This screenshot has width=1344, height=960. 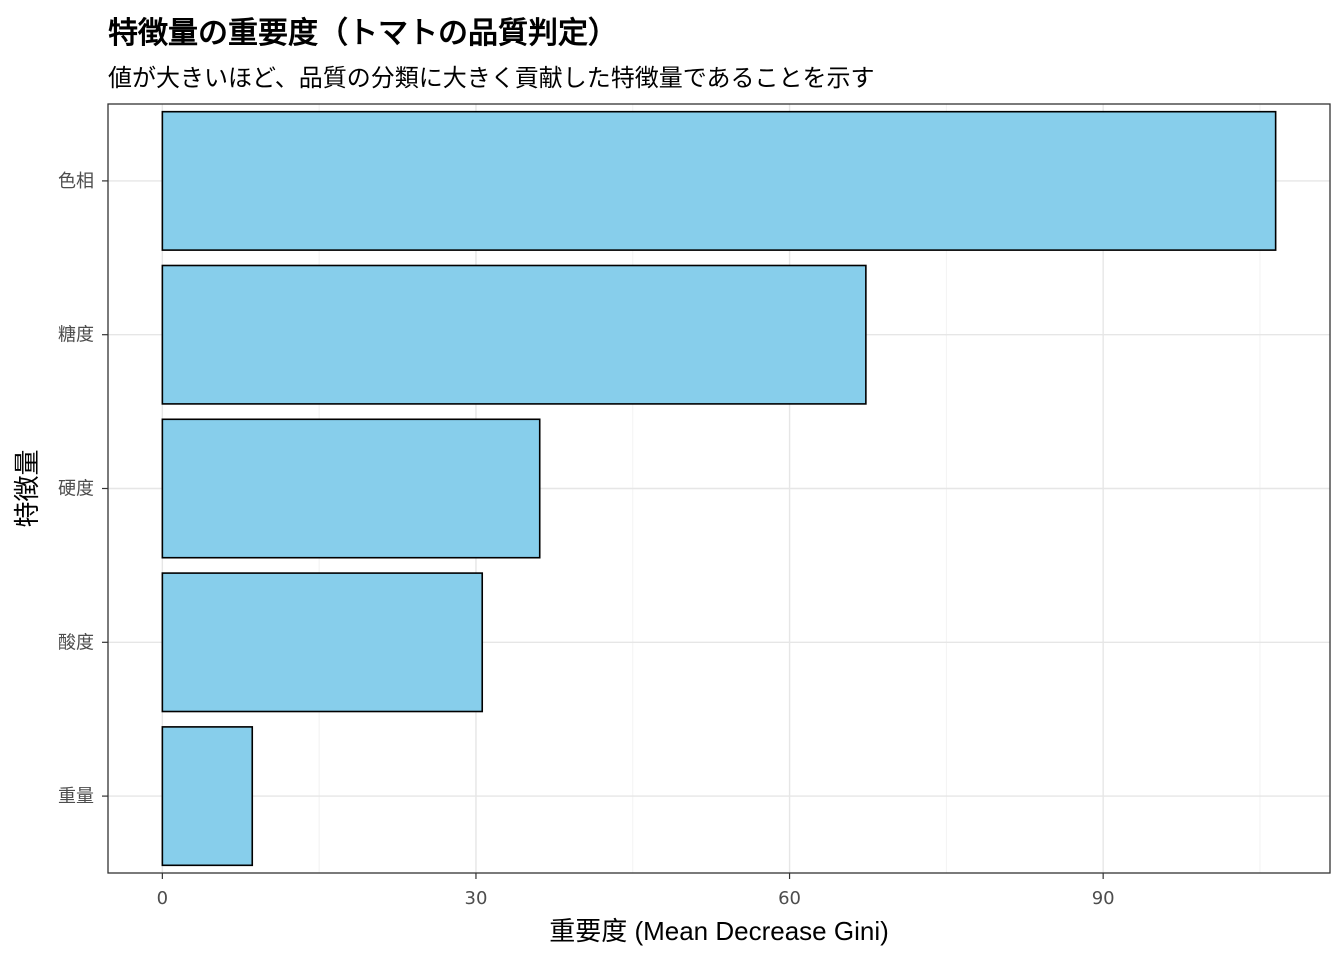 What do you see at coordinates (162, 898) in the screenshot?
I see `x-tick-label: 0` at bounding box center [162, 898].